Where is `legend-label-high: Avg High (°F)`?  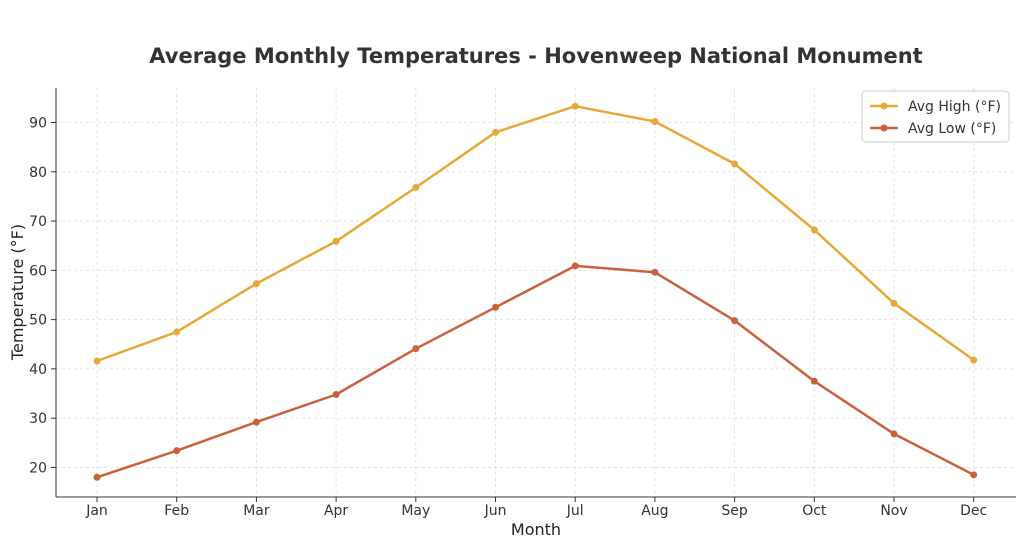 legend-label-high: Avg High (°F) is located at coordinates (954, 107).